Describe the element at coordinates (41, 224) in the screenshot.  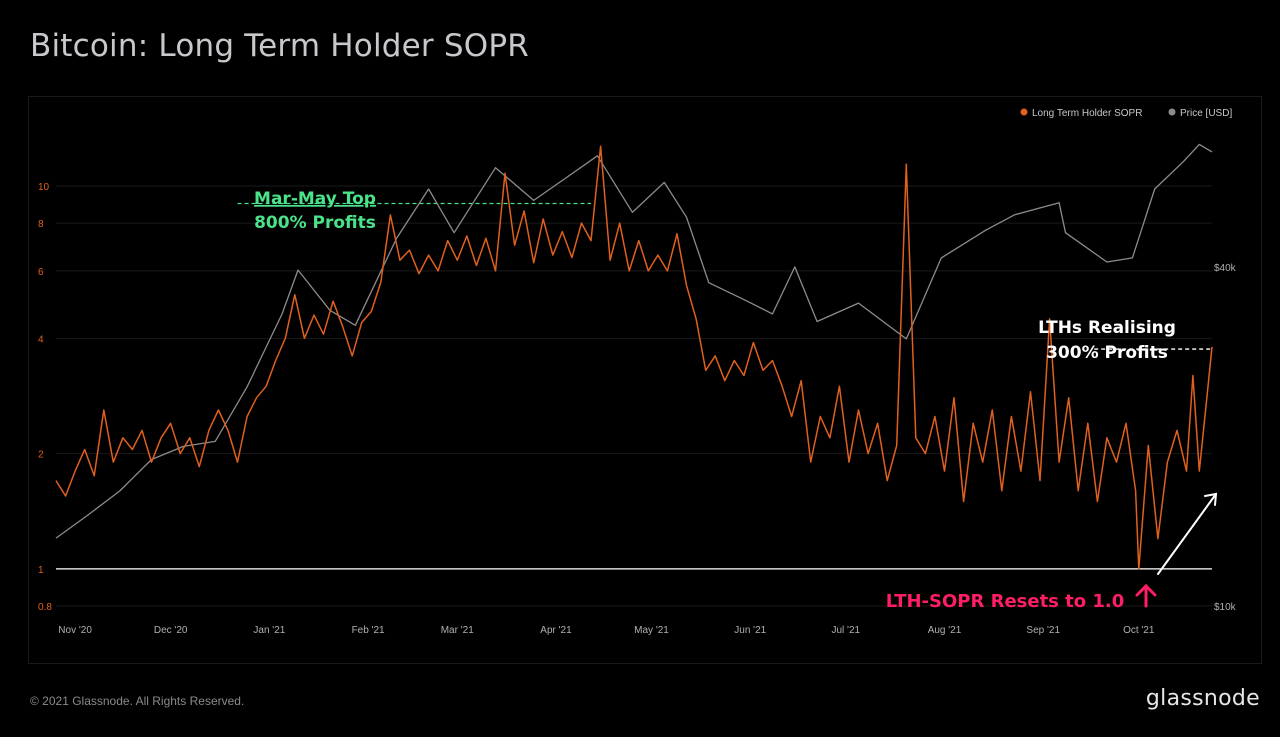
I see `y-tick-left: 8` at that location.